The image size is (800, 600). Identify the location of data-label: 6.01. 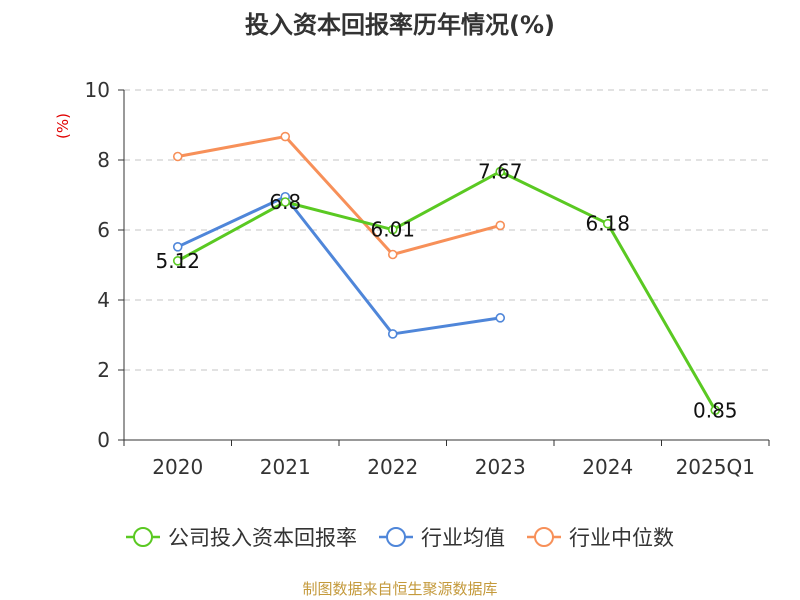
(392, 230).